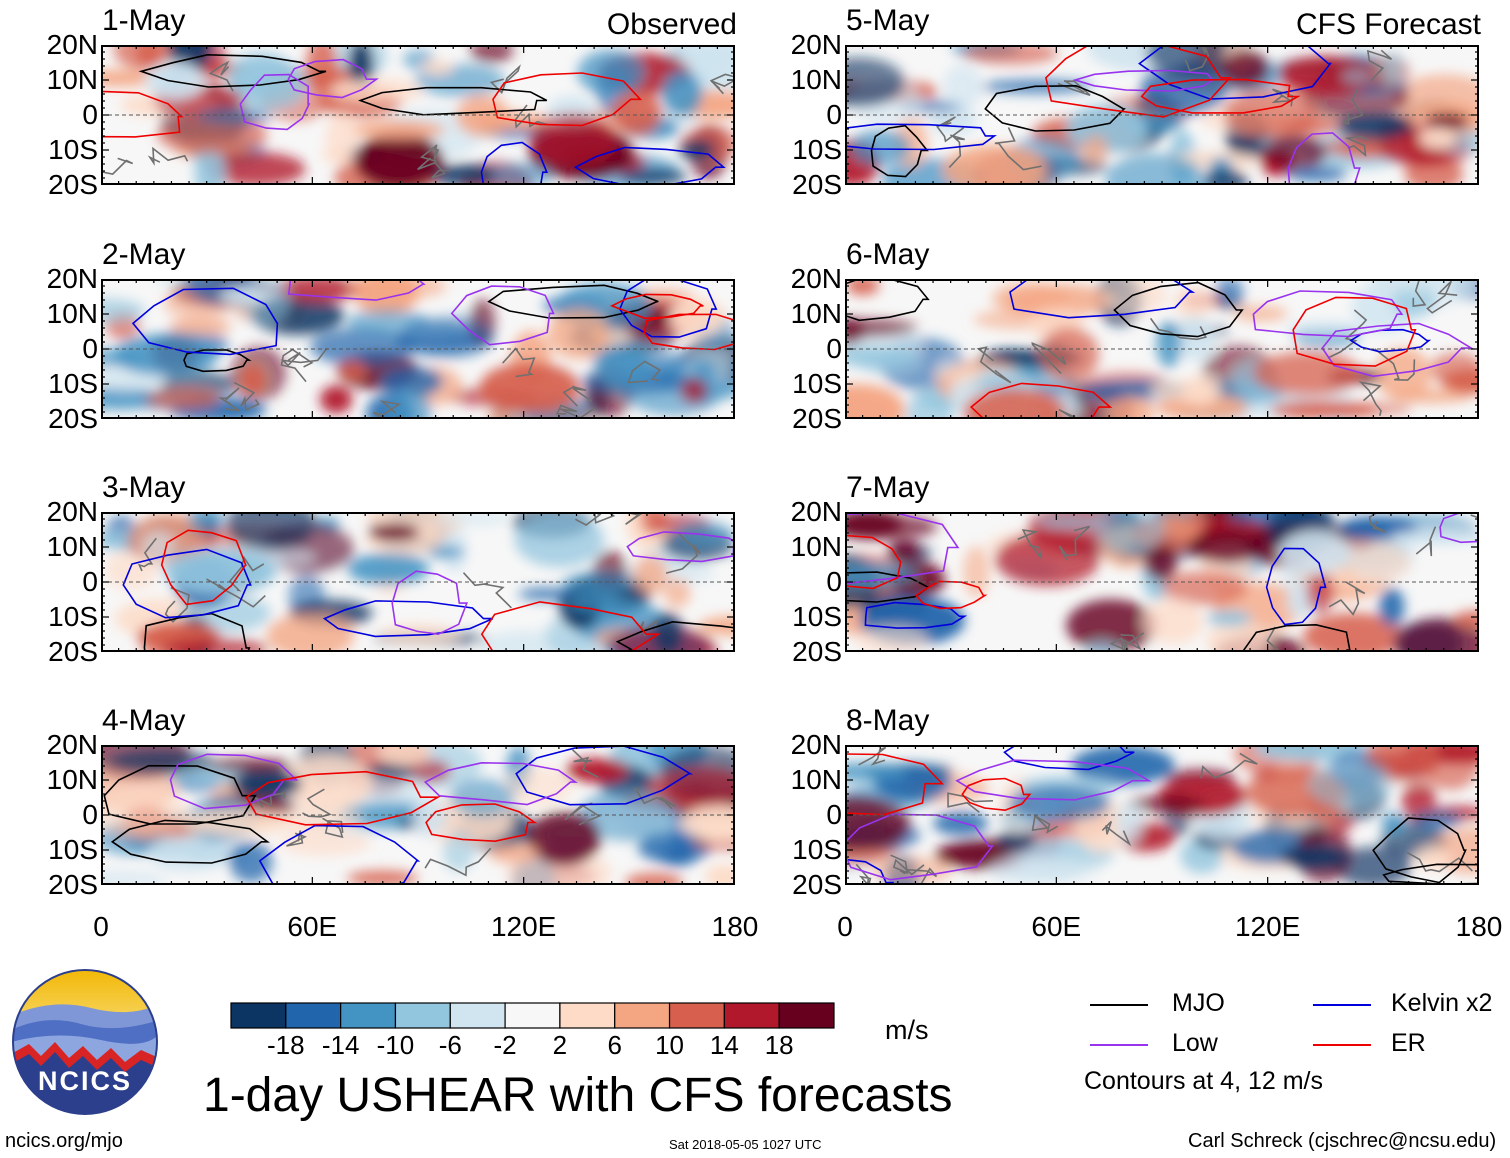  I want to click on legend-swatch-er, so click(1342, 1045).